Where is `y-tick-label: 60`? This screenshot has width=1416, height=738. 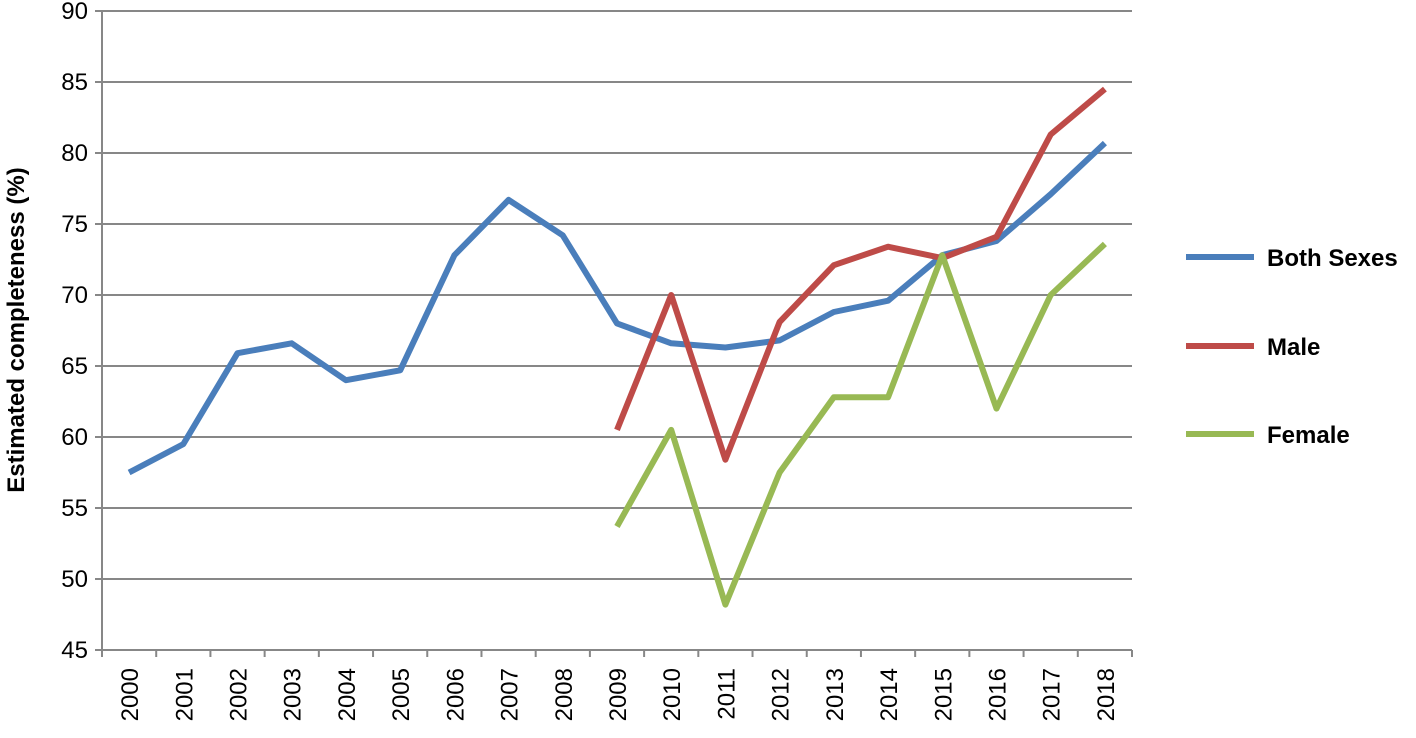
y-tick-label: 60 is located at coordinates (74, 437).